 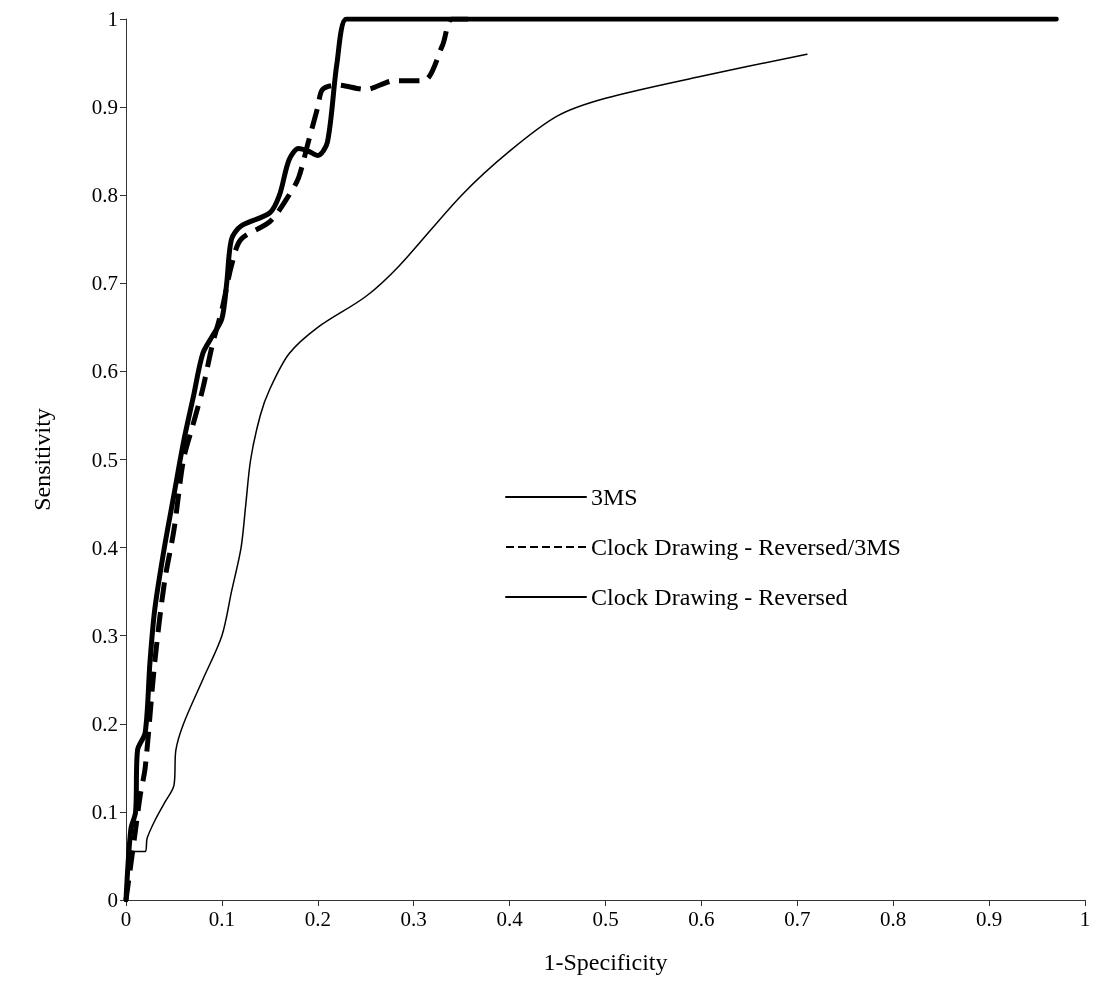 I want to click on x-axis-title: 1-Specificity, so click(x=605, y=962).